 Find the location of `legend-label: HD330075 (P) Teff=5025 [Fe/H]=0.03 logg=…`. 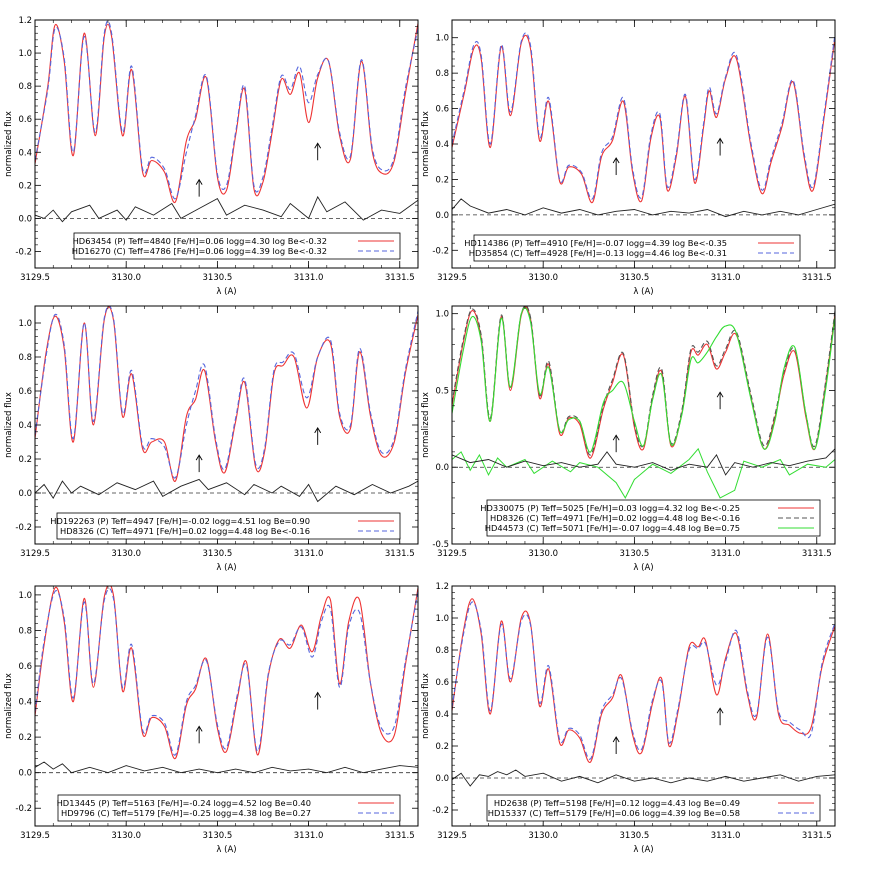

legend-label: HD330075 (P) Teff=5025 [Fe/H]=0.03 logg=… is located at coordinates (610, 508).